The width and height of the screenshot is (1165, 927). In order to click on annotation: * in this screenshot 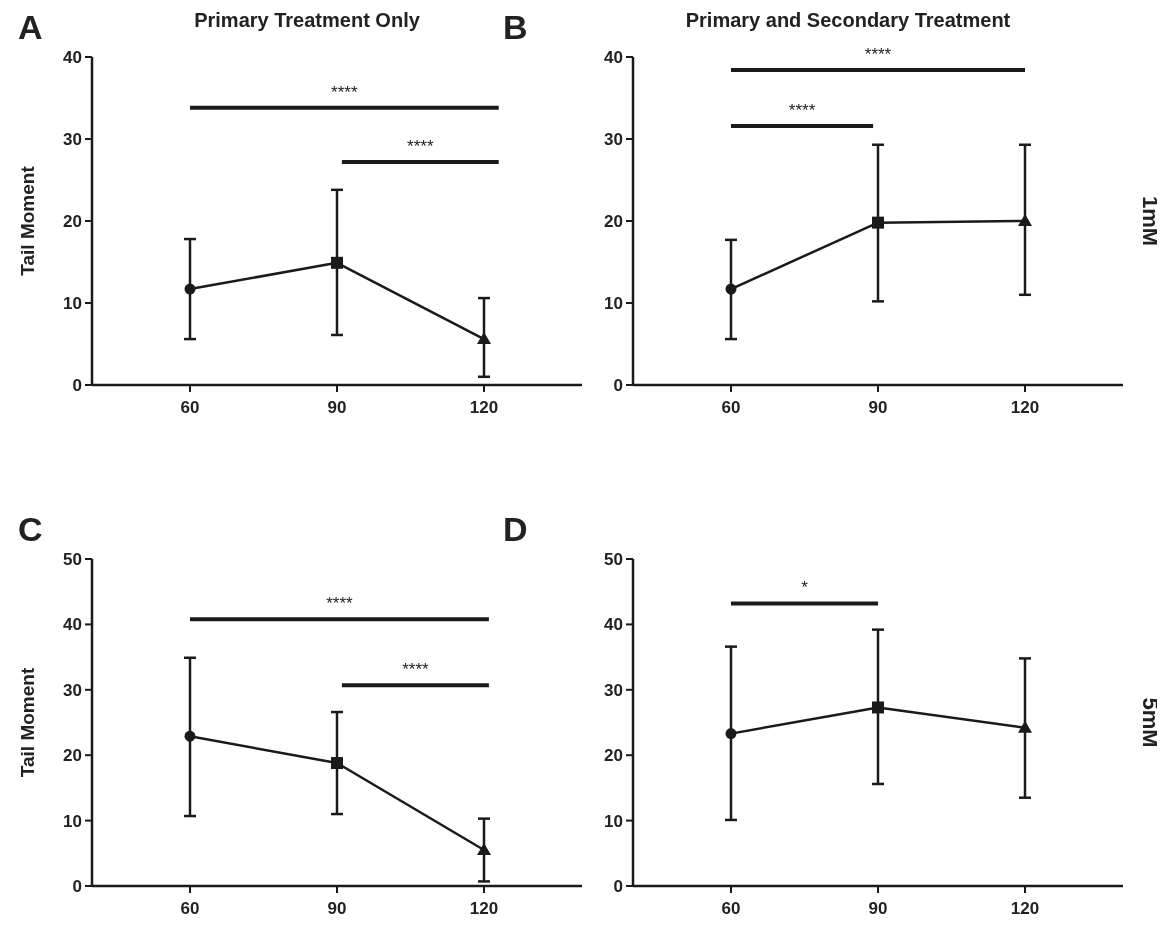, I will do `click(805, 588)`.